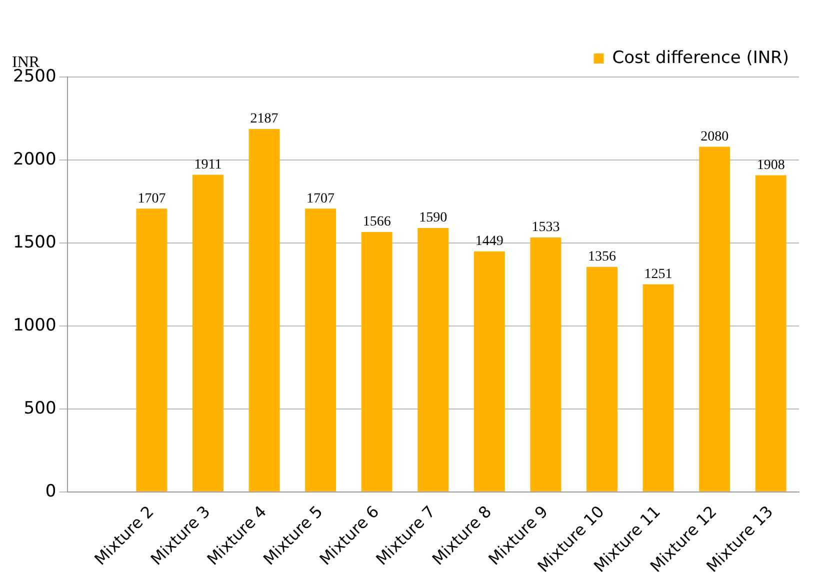  Describe the element at coordinates (376, 222) in the screenshot. I see `data-label: 1566` at that location.